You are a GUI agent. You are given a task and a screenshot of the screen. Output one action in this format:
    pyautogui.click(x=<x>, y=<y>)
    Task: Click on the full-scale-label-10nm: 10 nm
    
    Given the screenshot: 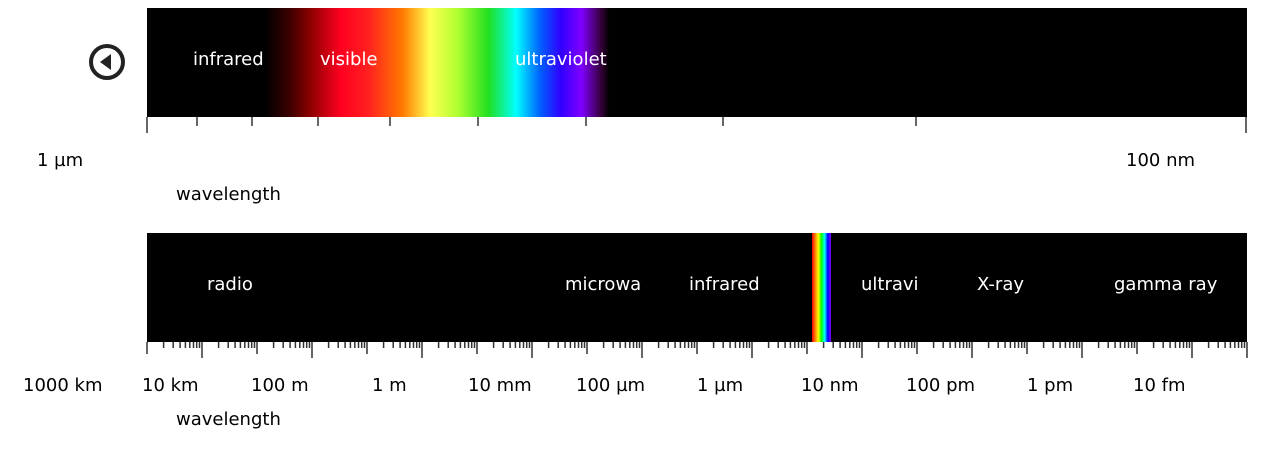 What is the action you would take?
    pyautogui.click(x=830, y=385)
    